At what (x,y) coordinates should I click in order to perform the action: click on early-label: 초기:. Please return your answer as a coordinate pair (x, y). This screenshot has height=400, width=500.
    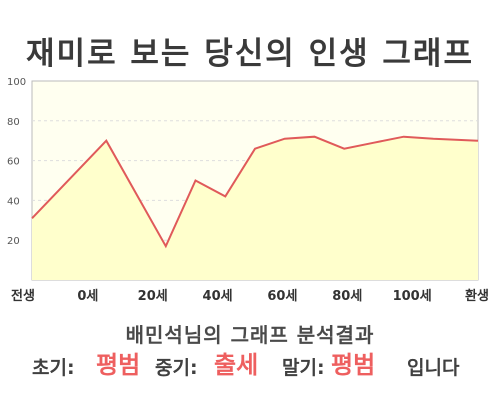
    Looking at the image, I should click on (53, 368).